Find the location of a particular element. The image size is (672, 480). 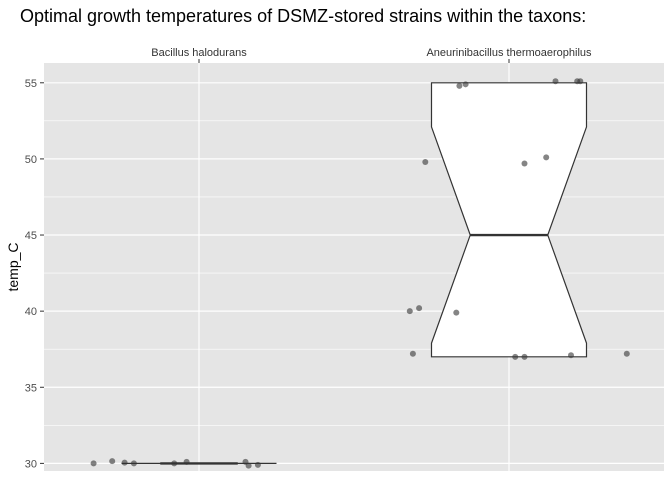

category-label: Bacillus halodurans is located at coordinates (199, 53).